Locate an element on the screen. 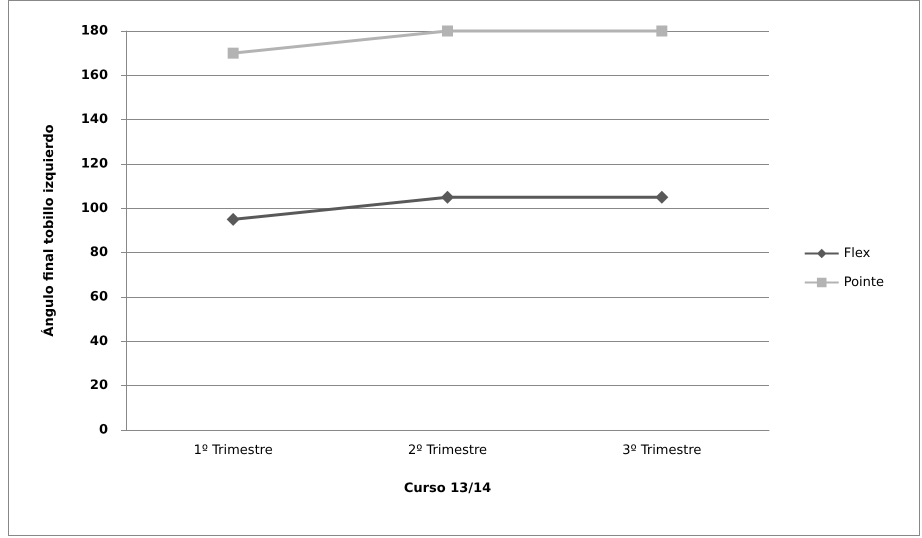  y-tick-label: 60 is located at coordinates (99, 297).